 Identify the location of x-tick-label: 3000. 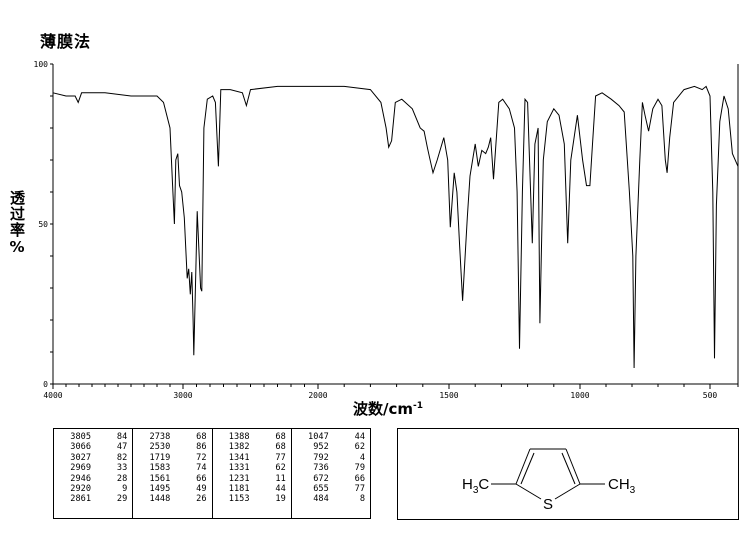
(182, 395).